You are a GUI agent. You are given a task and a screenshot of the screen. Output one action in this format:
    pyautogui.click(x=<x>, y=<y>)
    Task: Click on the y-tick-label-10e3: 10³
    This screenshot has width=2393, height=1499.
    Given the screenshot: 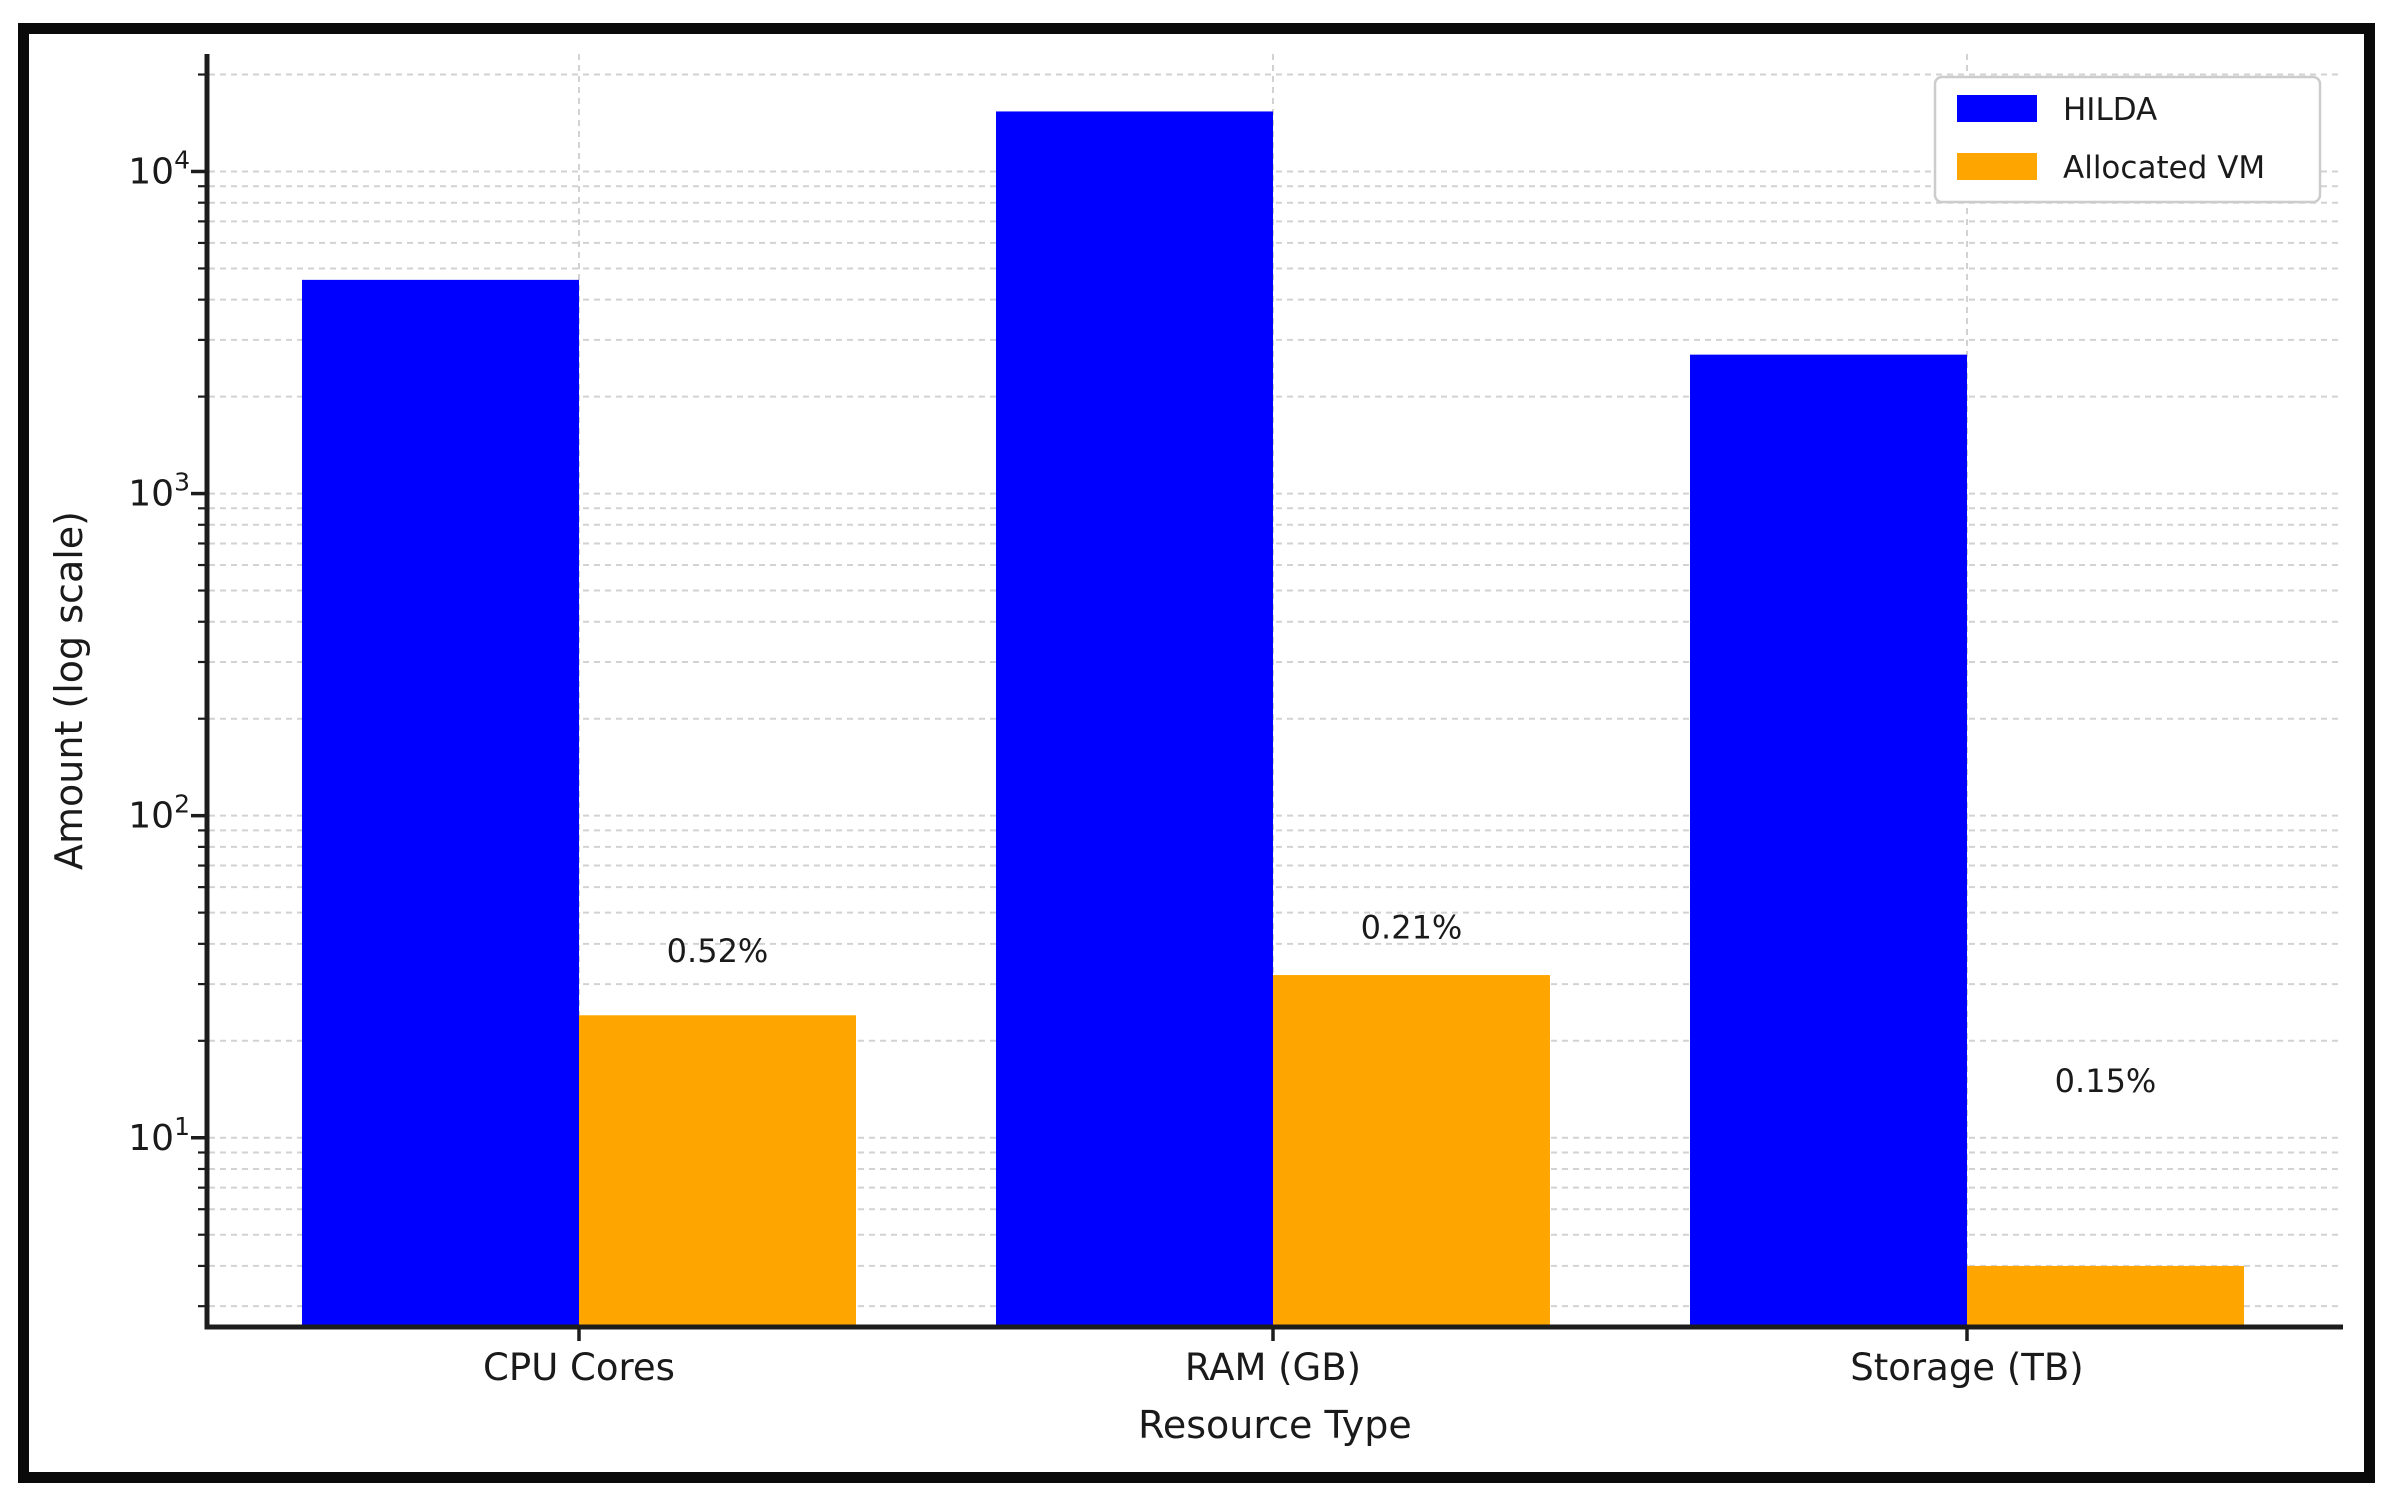 What is the action you would take?
    pyautogui.click(x=159, y=491)
    